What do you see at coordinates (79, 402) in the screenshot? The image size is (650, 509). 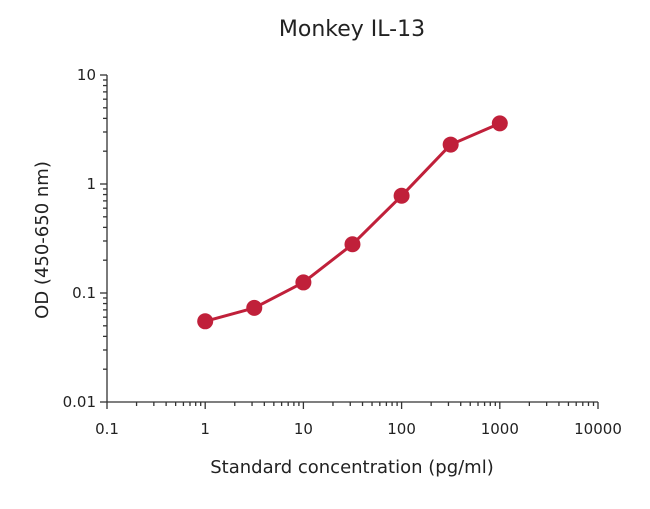 I see `y-tick-label: 0.01` at bounding box center [79, 402].